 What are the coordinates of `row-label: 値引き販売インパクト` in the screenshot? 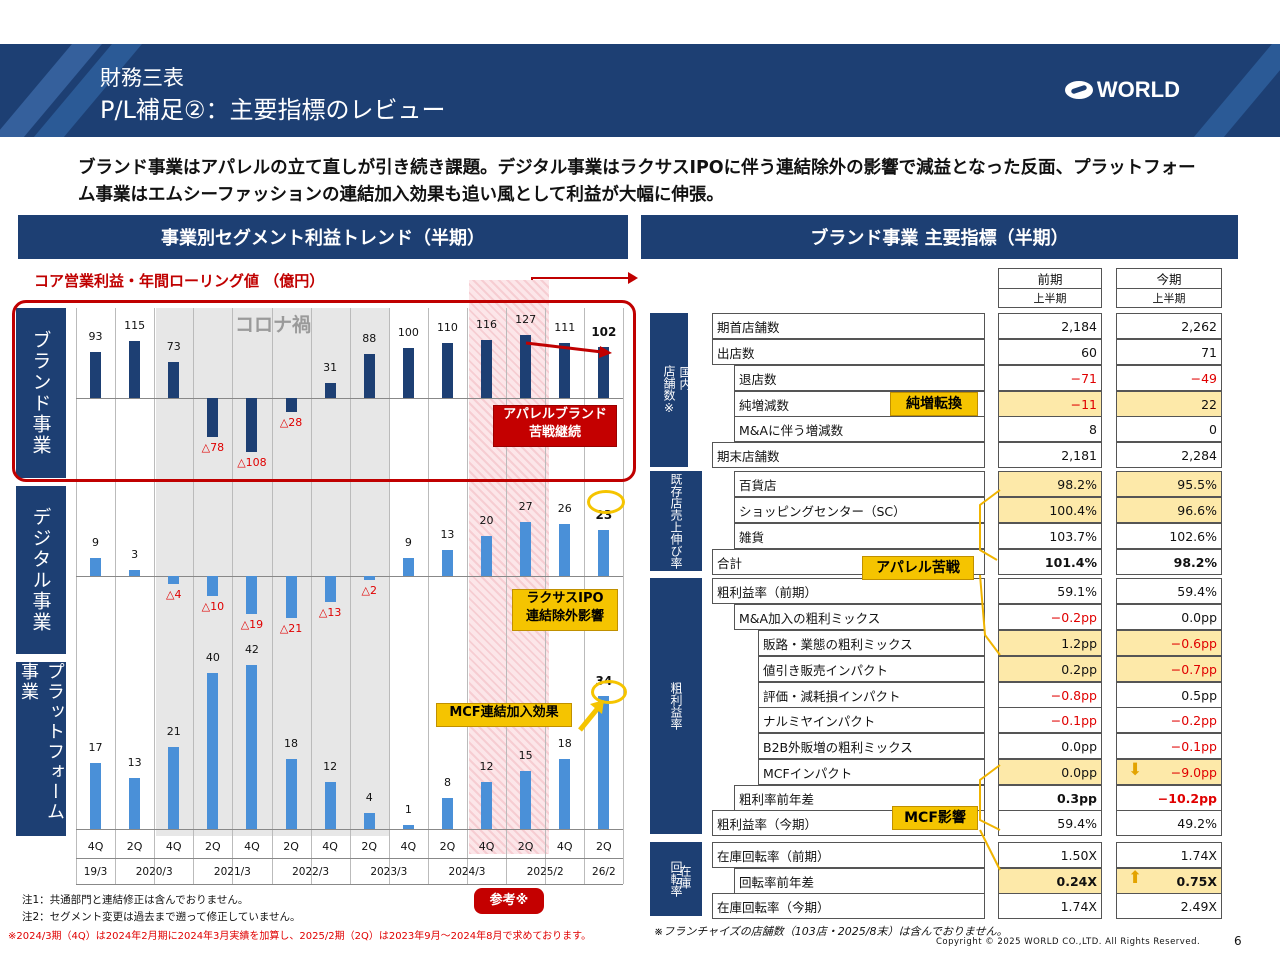 It's located at (871, 669).